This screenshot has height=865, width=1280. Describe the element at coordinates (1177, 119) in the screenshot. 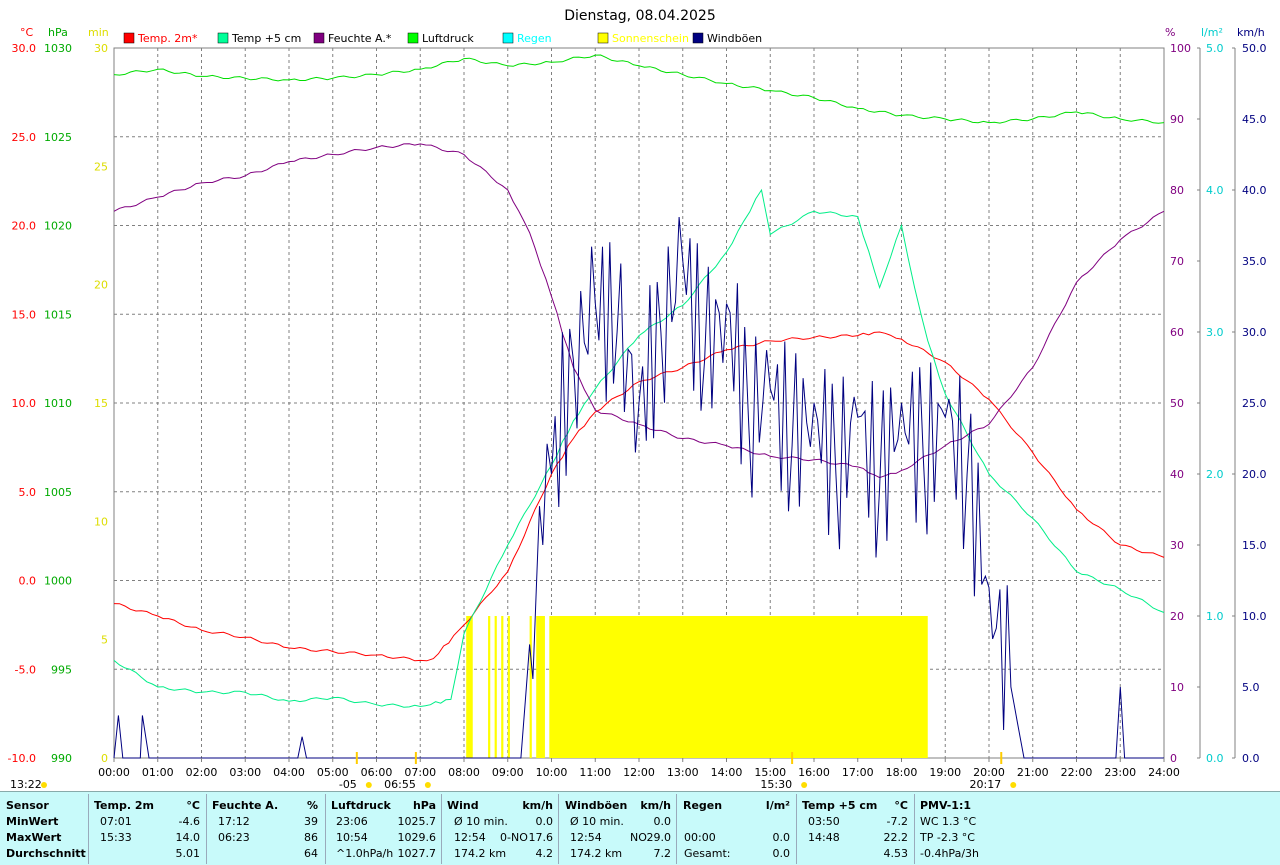

I see `humidity-axis-tick: 90` at that location.